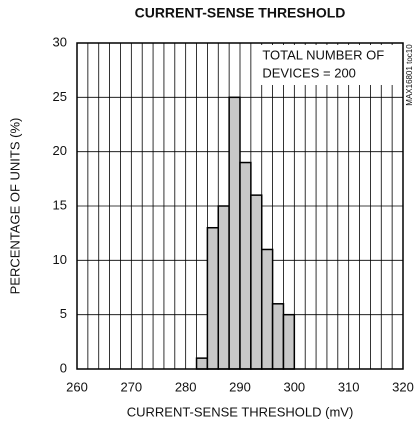 The height and width of the screenshot is (431, 418). I want to click on x-tick-label: 290, so click(240, 386).